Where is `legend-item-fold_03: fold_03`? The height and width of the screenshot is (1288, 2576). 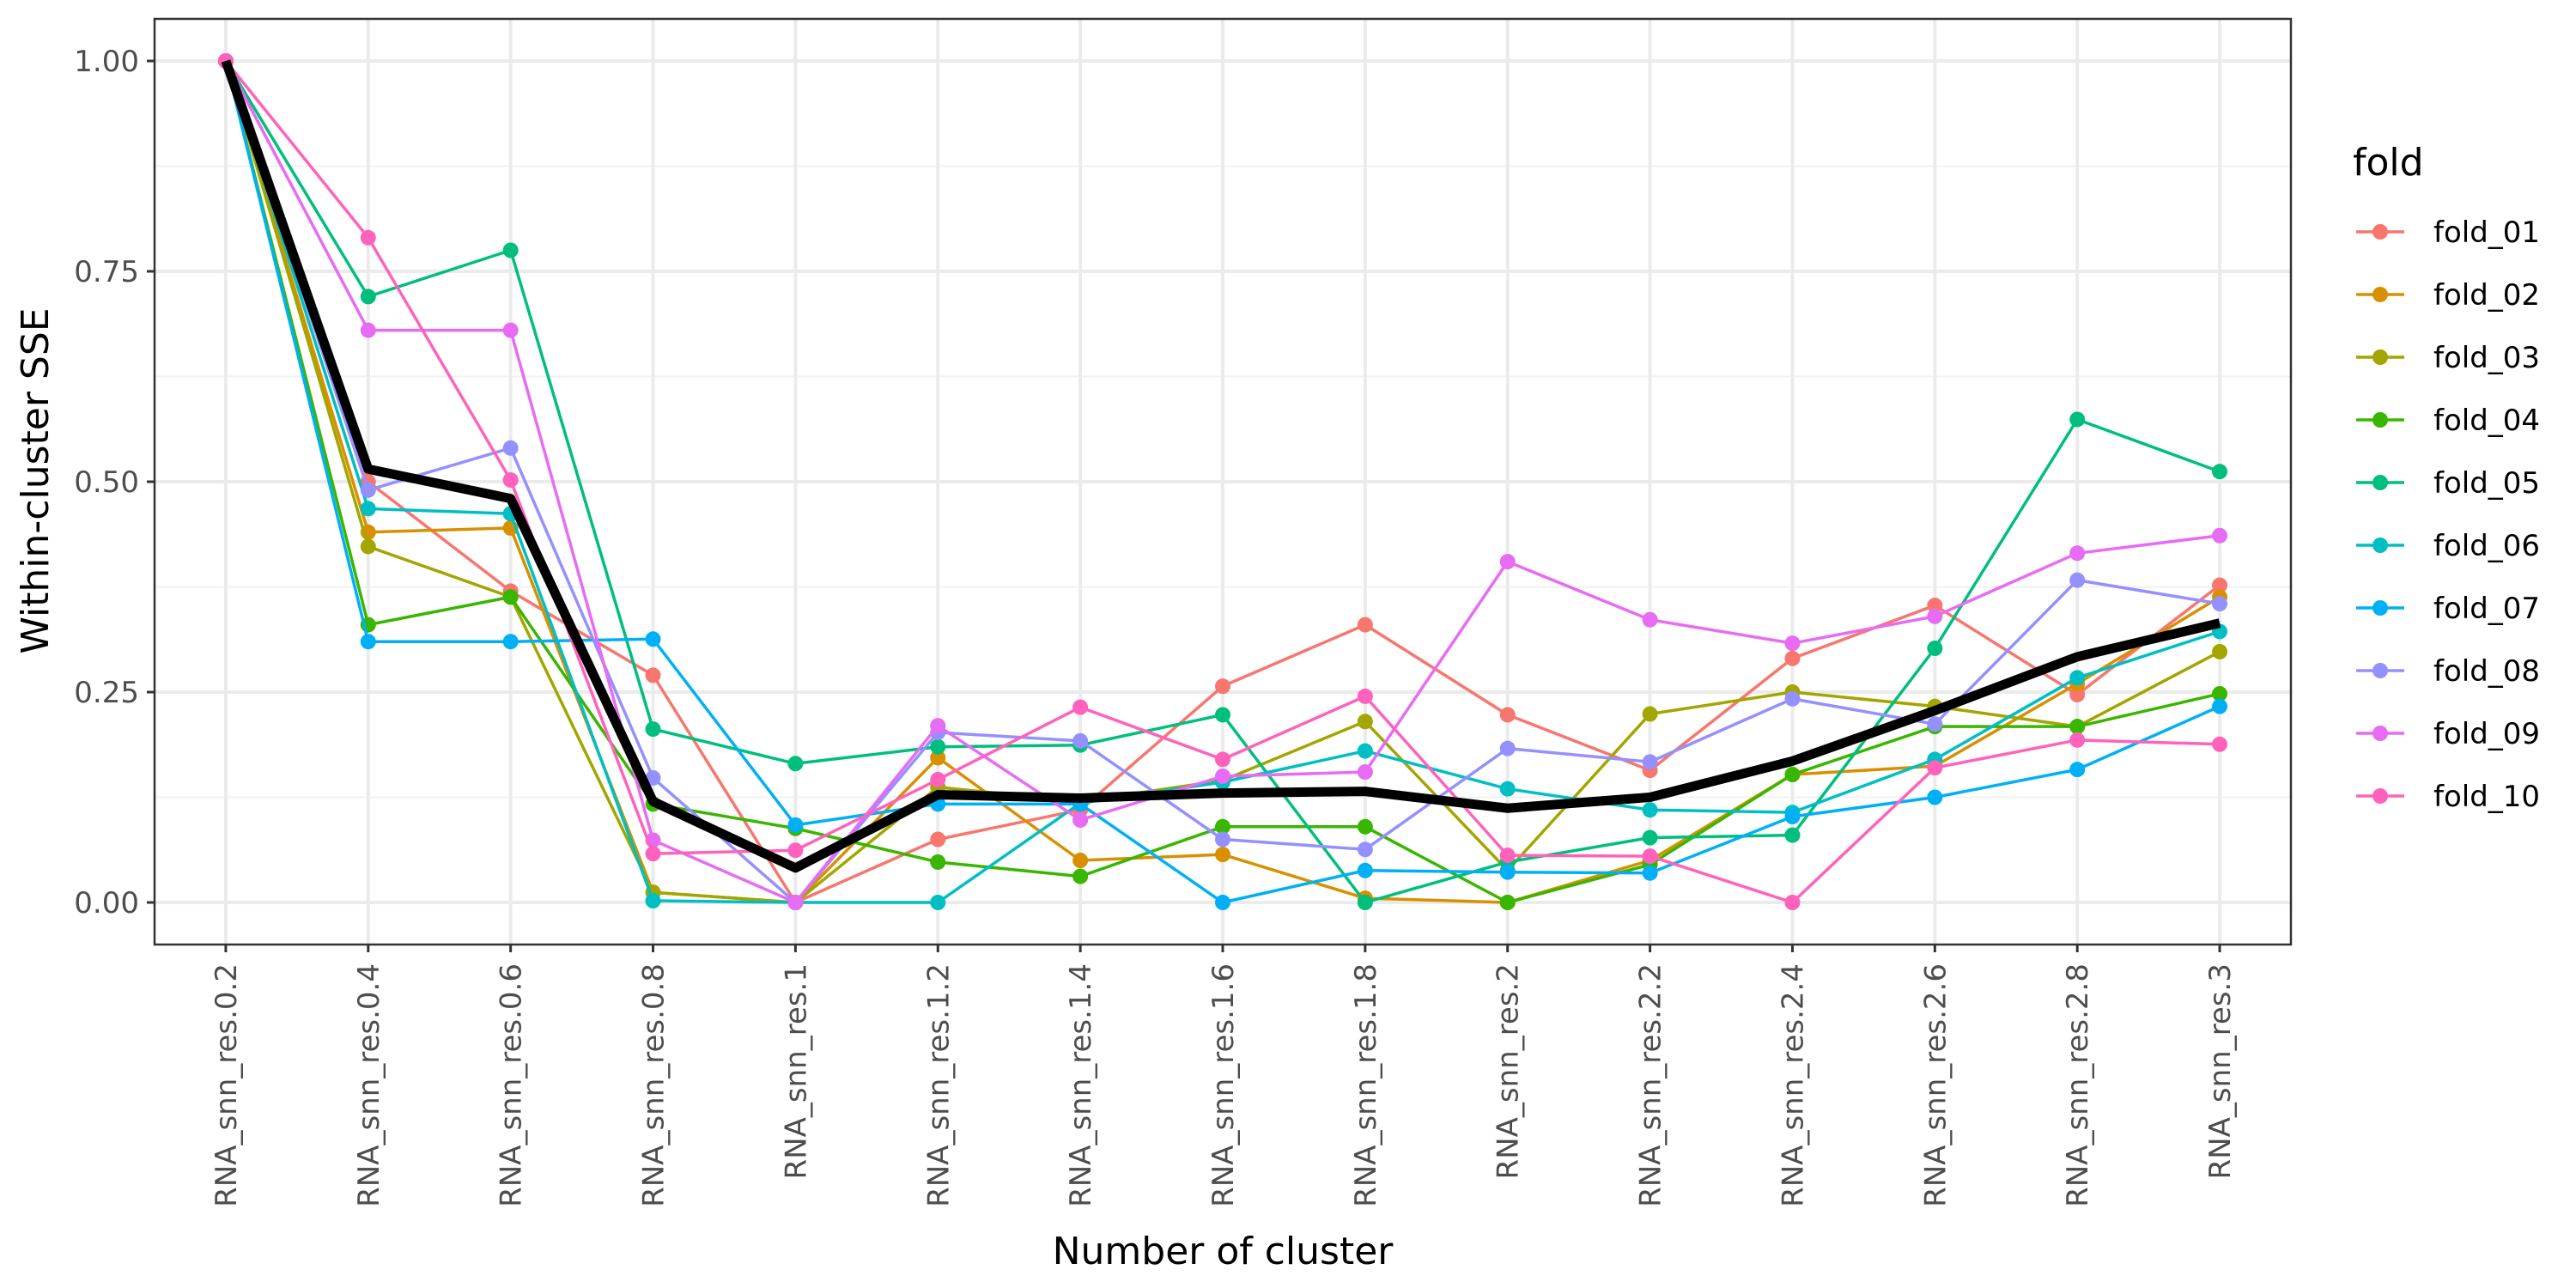
legend-item-fold_03: fold_03 is located at coordinates (2448, 358).